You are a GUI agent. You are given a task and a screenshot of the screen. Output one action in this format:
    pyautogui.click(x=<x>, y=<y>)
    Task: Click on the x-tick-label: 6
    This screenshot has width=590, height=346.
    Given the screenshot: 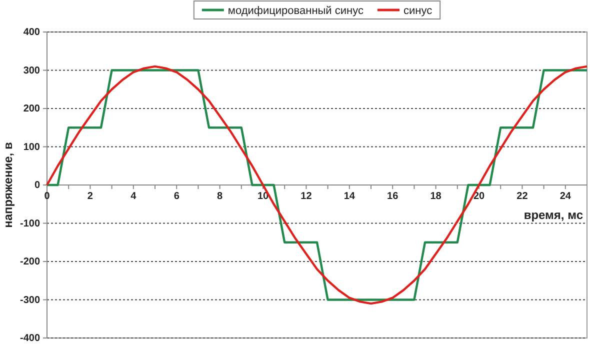 What is the action you would take?
    pyautogui.click(x=177, y=196)
    